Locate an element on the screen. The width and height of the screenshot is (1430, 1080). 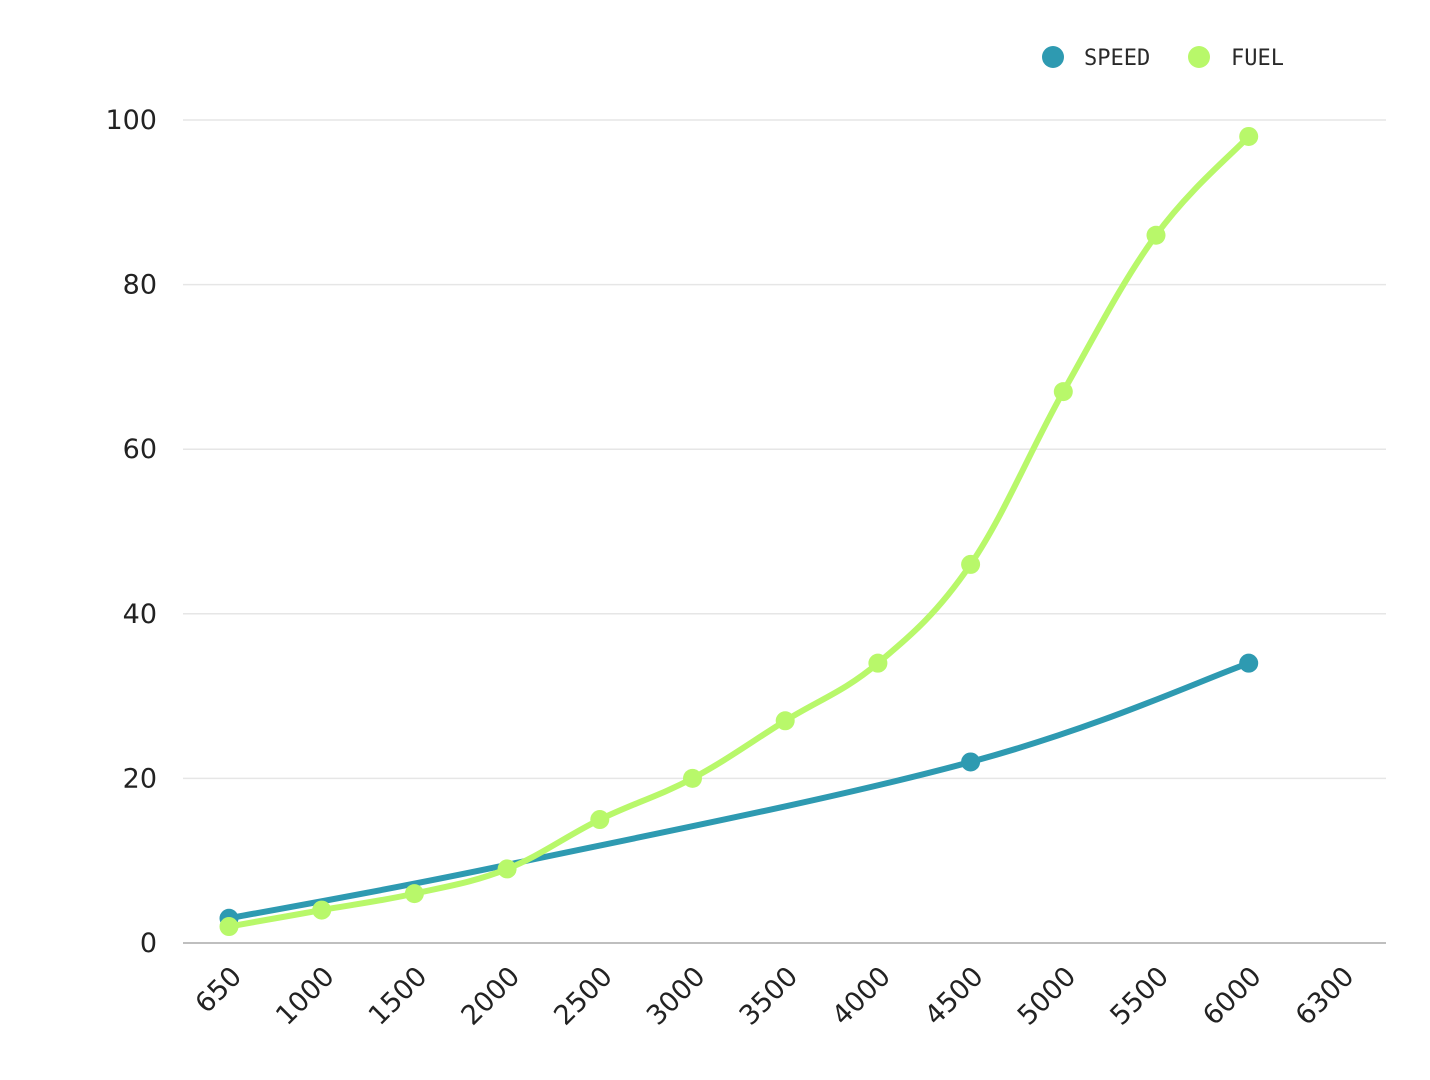
x-tick-label: 5000 is located at coordinates (1047, 996).